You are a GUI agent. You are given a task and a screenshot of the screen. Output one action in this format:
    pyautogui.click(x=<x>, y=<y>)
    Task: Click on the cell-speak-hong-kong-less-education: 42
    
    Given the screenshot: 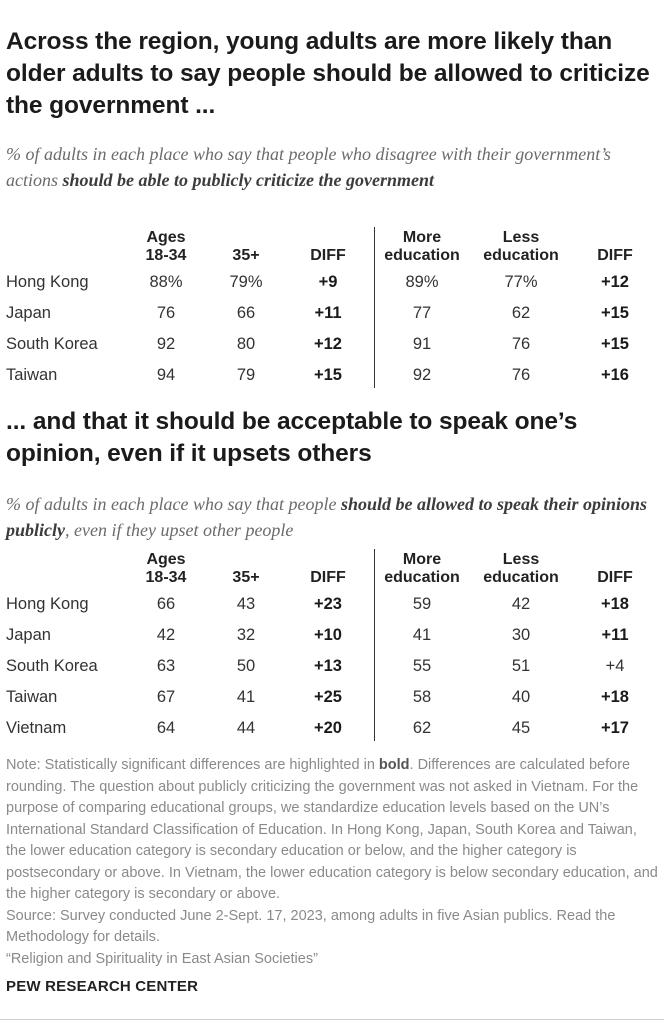 What is the action you would take?
    pyautogui.click(x=521, y=604)
    